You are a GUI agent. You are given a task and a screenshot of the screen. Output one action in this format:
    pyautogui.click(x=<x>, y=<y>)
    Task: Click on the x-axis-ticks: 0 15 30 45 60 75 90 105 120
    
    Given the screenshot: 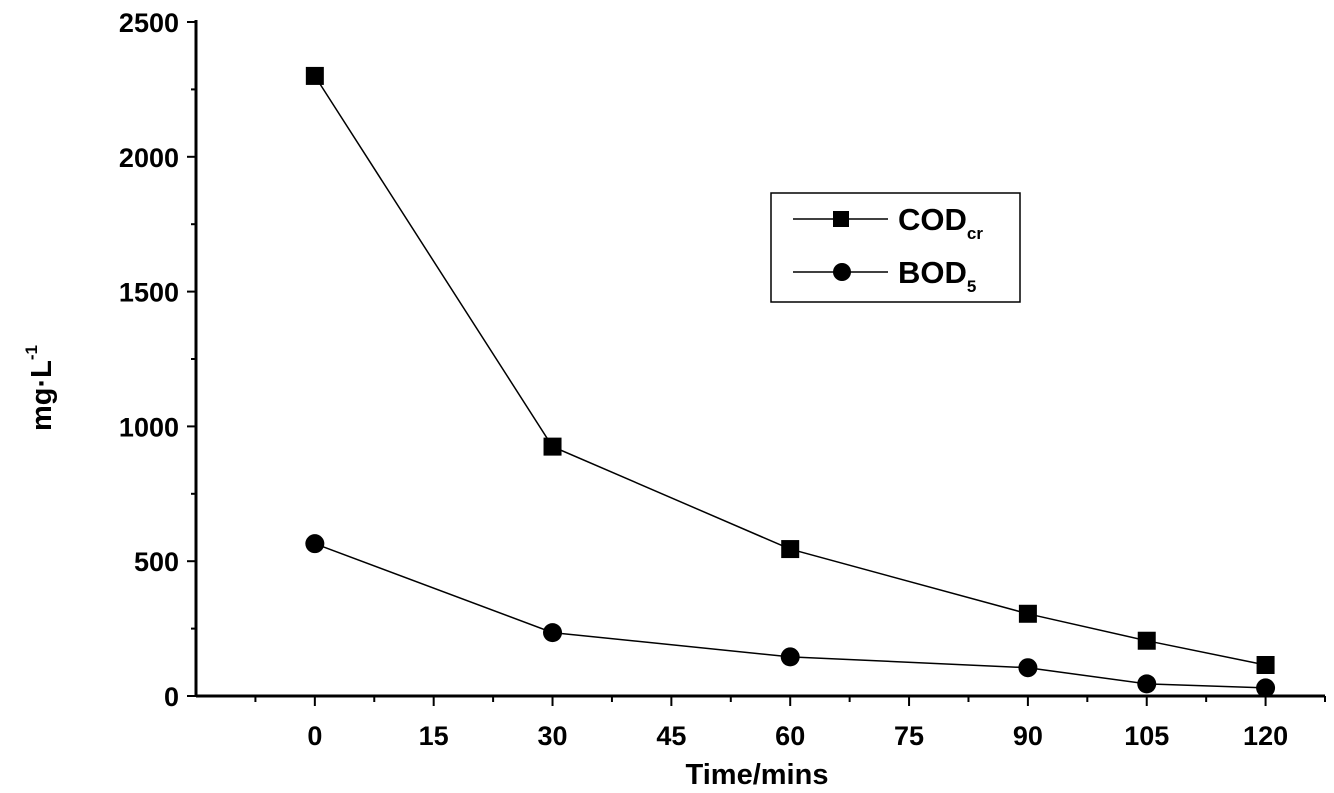 What is the action you would take?
    pyautogui.click(x=790, y=723)
    